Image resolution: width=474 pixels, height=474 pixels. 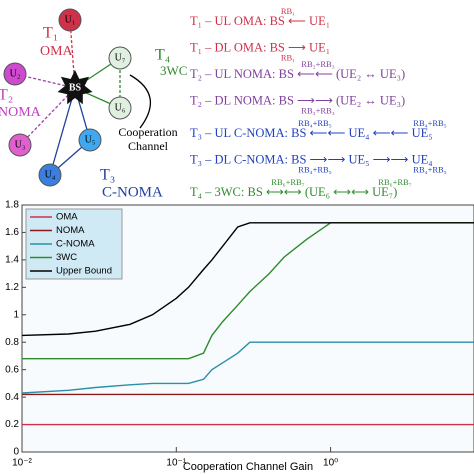 What do you see at coordinates (147, 132) in the screenshot?
I see `diagram-label: Cooperation` at bounding box center [147, 132].